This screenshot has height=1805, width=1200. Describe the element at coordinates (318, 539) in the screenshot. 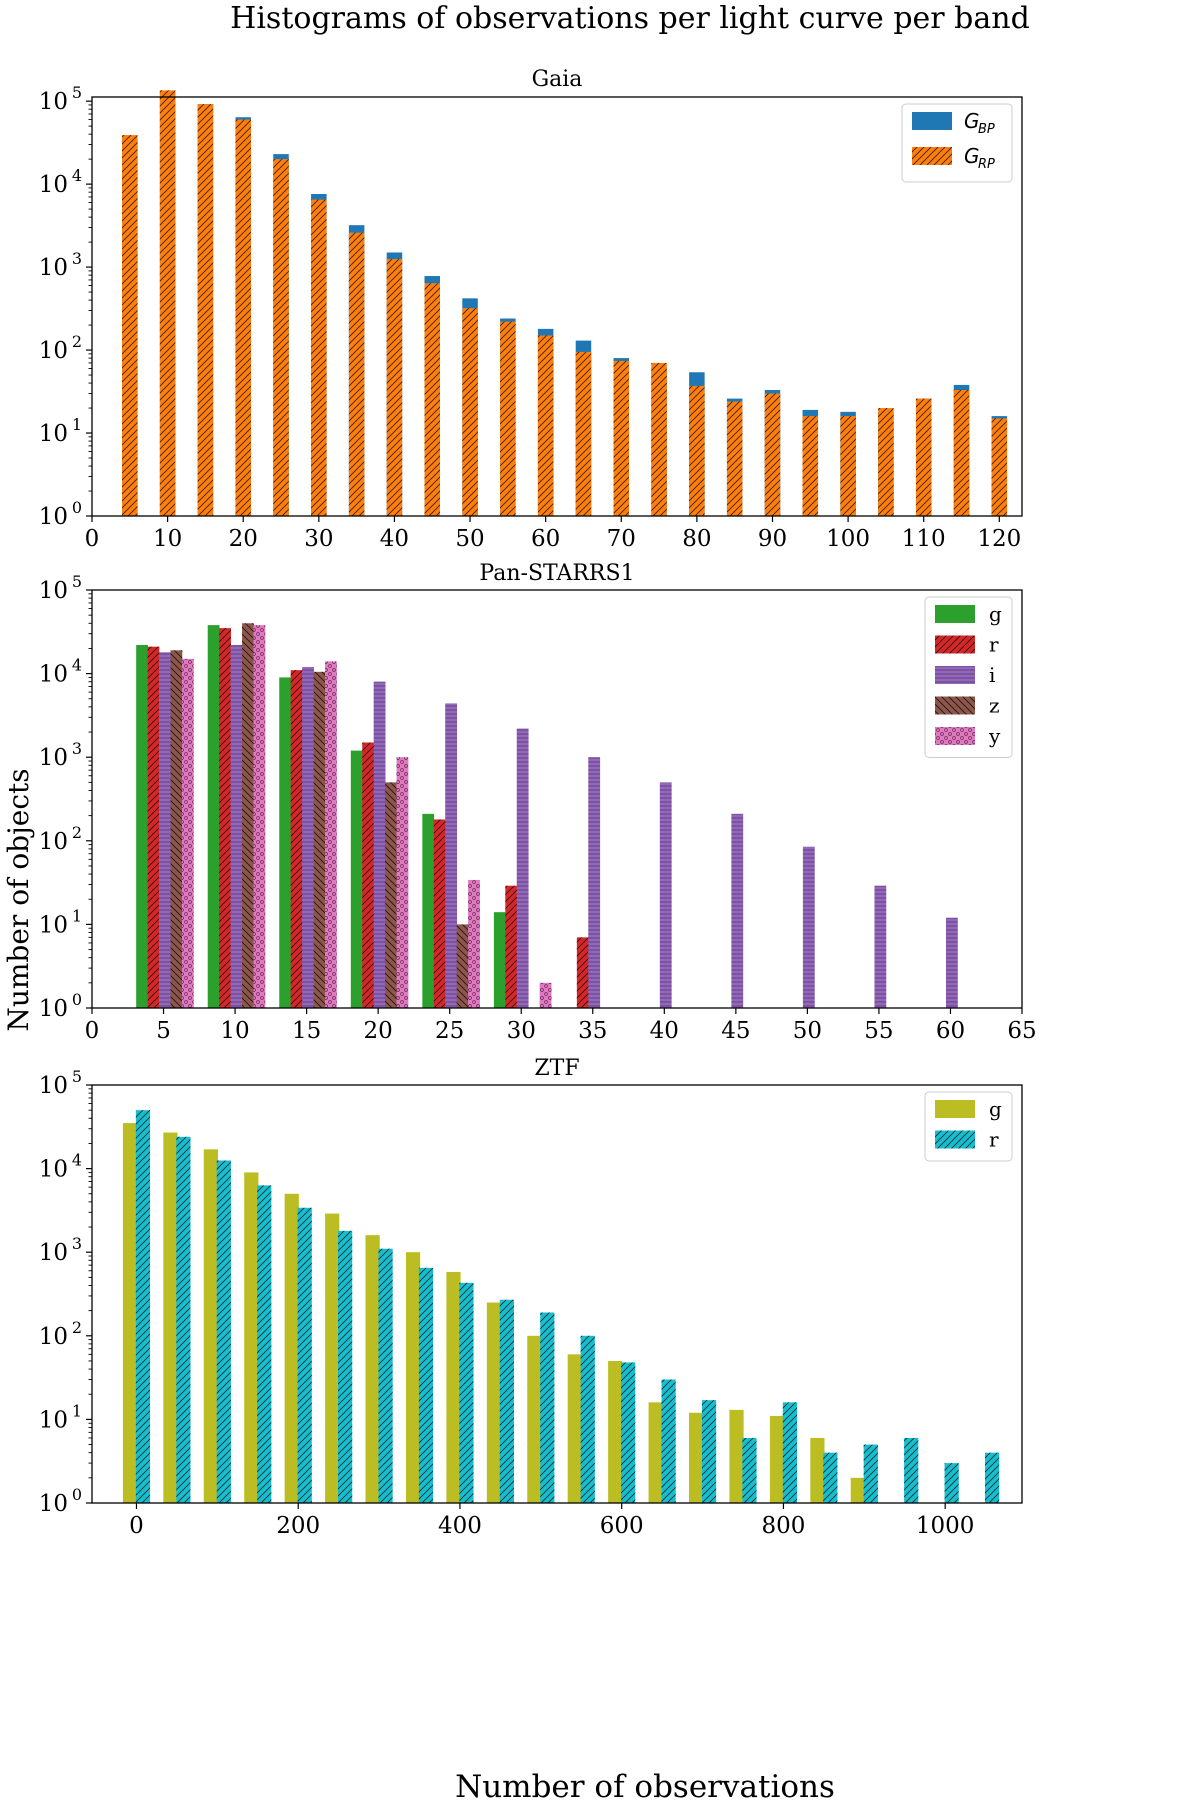

I see `x-tick-label: 30` at that location.